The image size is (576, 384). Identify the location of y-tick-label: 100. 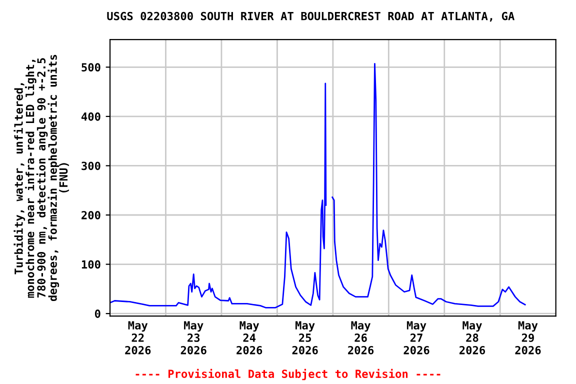
(91, 264).